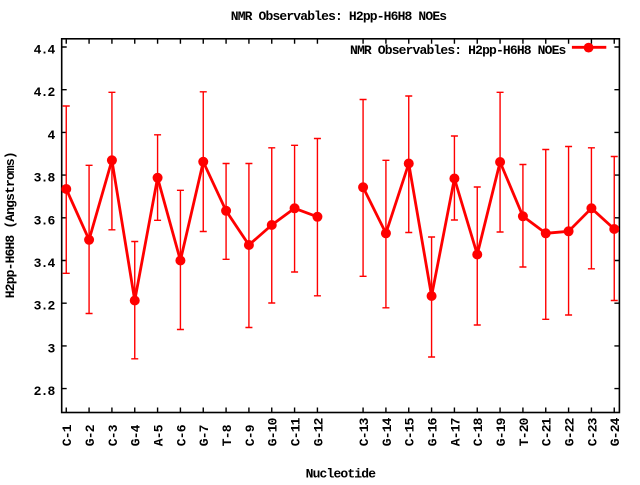  What do you see at coordinates (592, 431) in the screenshot?
I see `svg-text: C-23` at bounding box center [592, 431].